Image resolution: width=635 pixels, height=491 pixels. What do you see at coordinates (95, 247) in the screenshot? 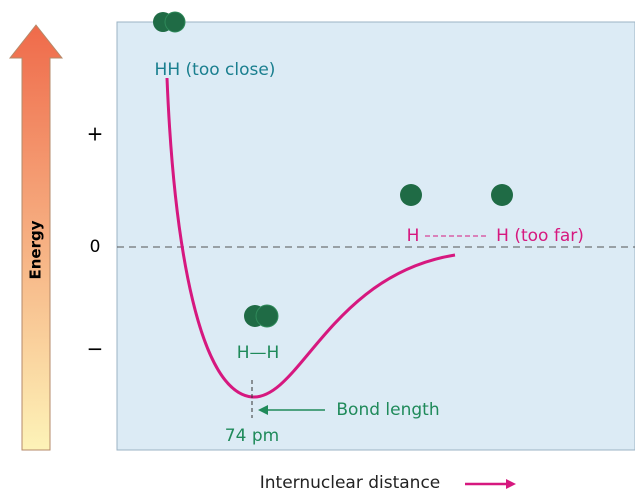
I see `y-tick: 0` at bounding box center [95, 247].